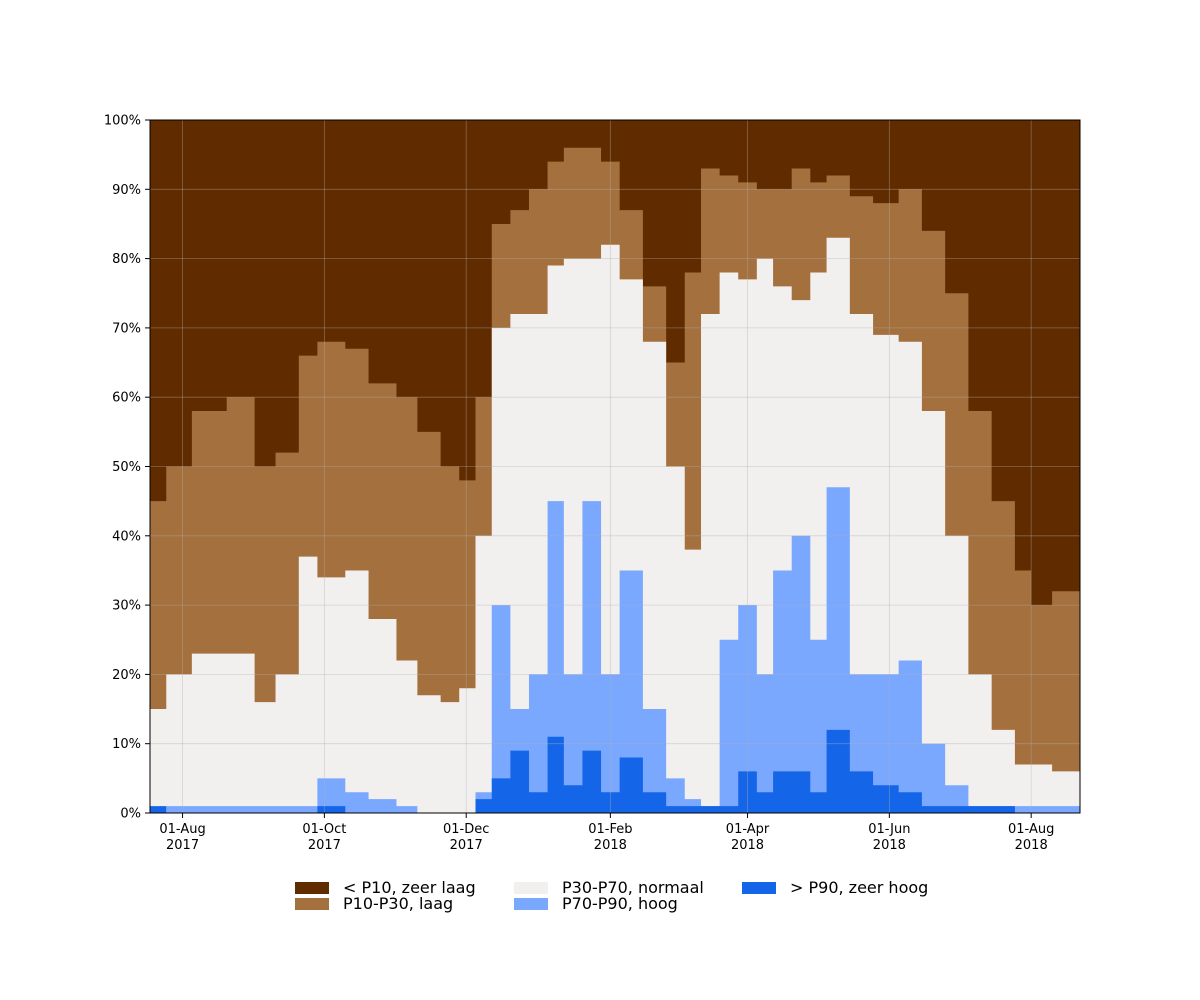 Image resolution: width=1200 pixels, height=1000 pixels. Describe the element at coordinates (889, 829) in the screenshot. I see `x-tick-label: 01-Jun` at that location.